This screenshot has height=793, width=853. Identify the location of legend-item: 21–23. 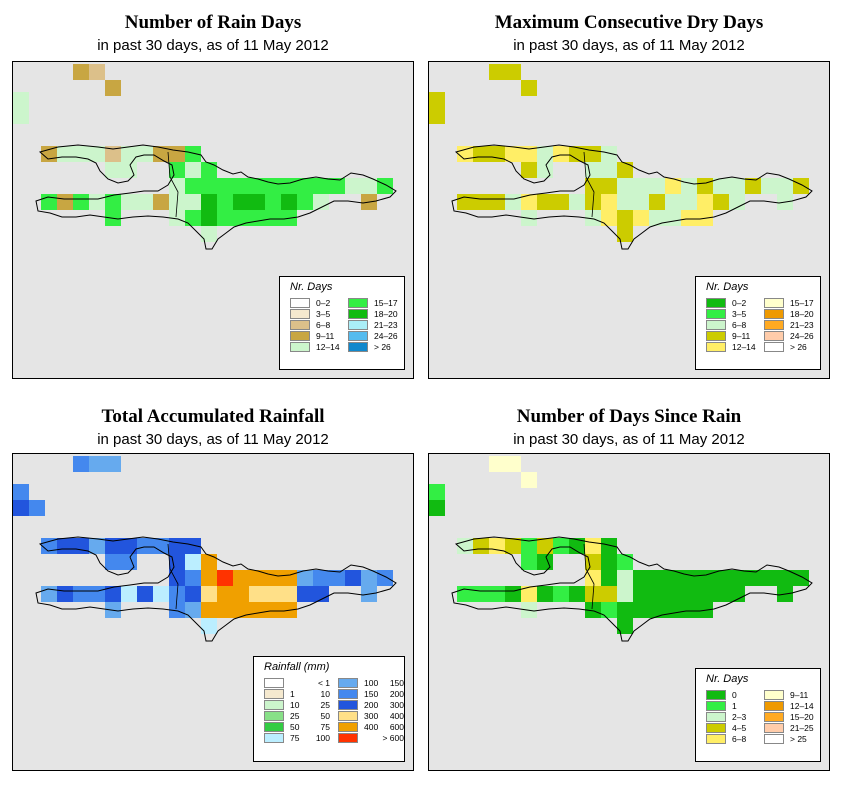
(373, 324).